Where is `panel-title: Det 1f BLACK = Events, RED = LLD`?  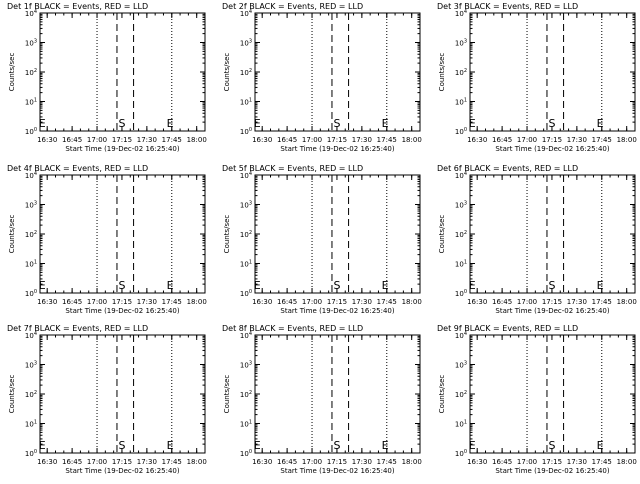 panel-title: Det 1f BLACK = Events, RED = LLD is located at coordinates (77, 6).